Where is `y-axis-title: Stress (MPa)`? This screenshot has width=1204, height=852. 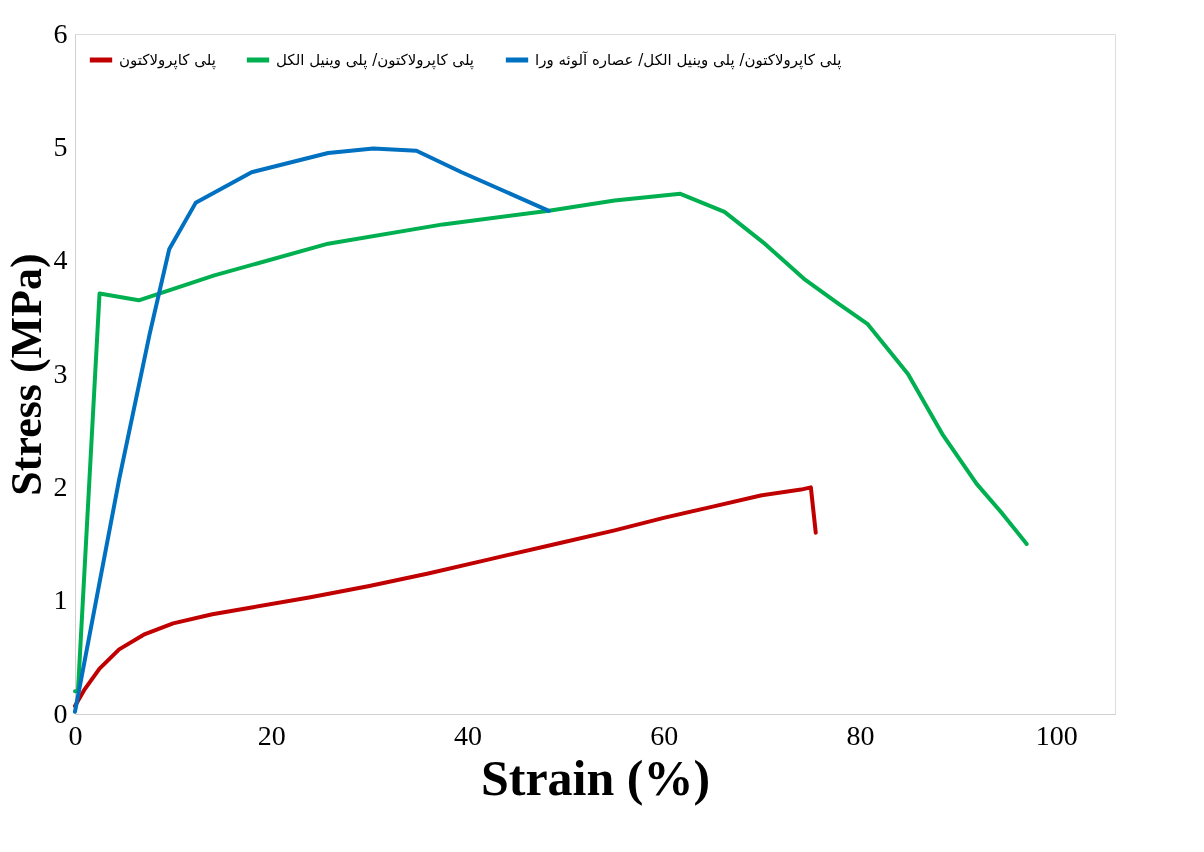
y-axis-title: Stress (MPa) is located at coordinates (26, 374).